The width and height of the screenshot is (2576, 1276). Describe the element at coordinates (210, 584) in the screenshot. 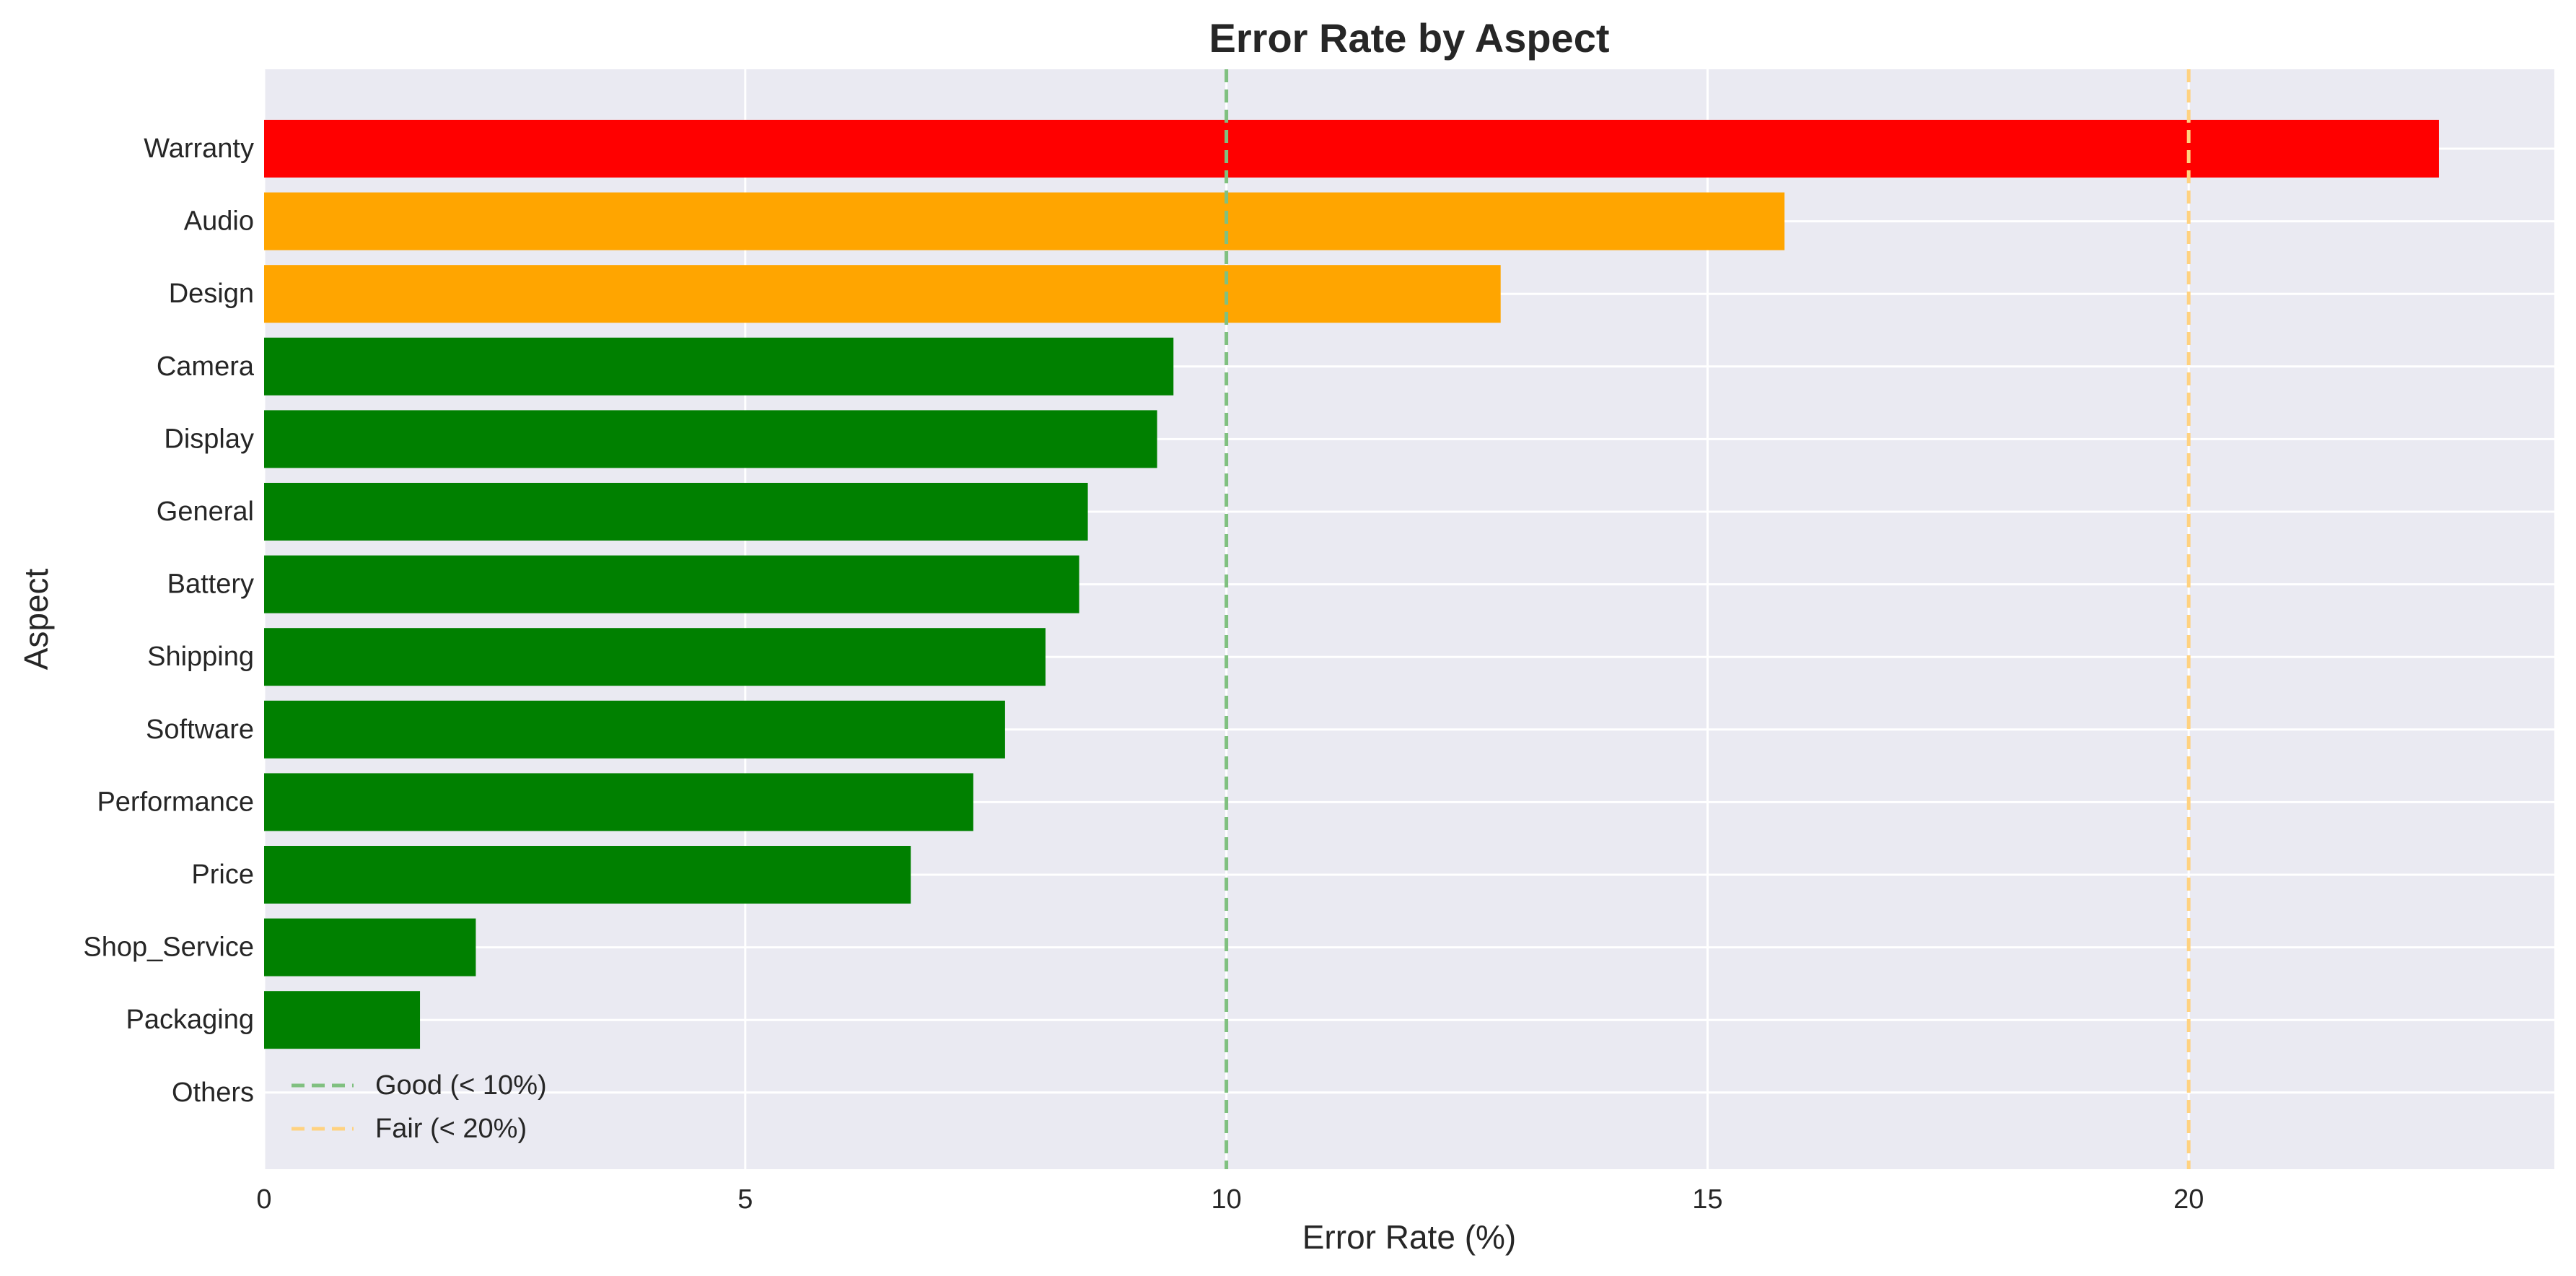

I see `y-tick-label: Battery` at that location.